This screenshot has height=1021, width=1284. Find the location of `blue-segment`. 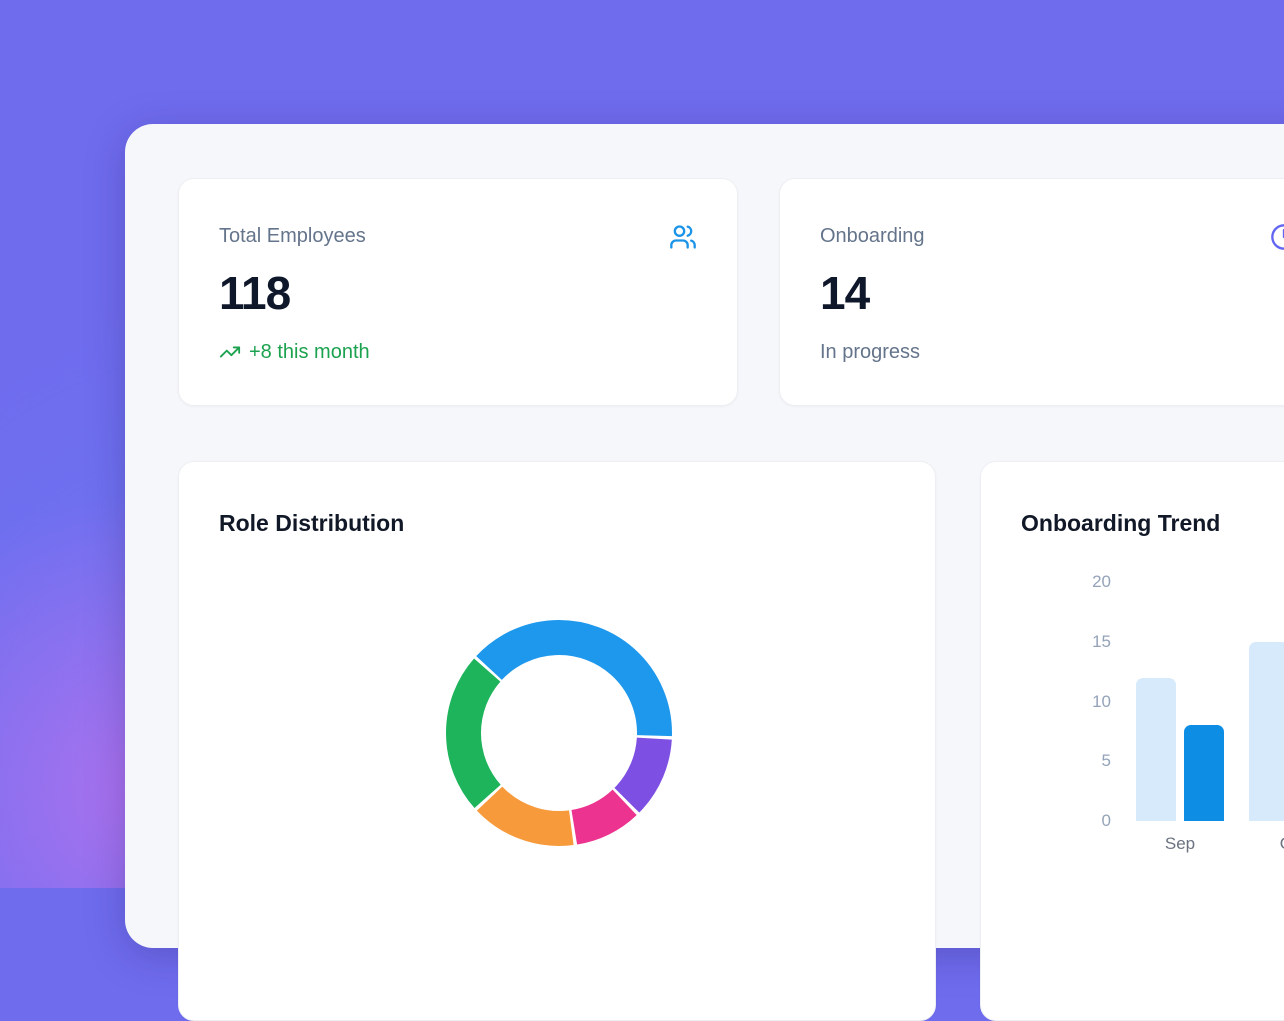

blue-segment is located at coordinates (559, 733).